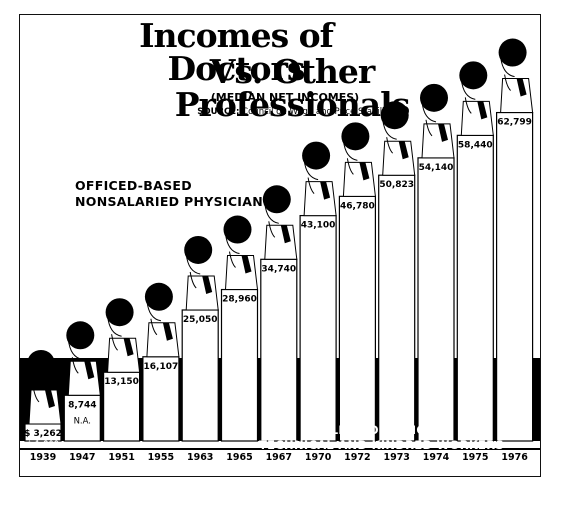  What do you see at coordinates (279, 401) in the screenshot?
I see `worker-value-label: 8,882` at bounding box center [279, 401].